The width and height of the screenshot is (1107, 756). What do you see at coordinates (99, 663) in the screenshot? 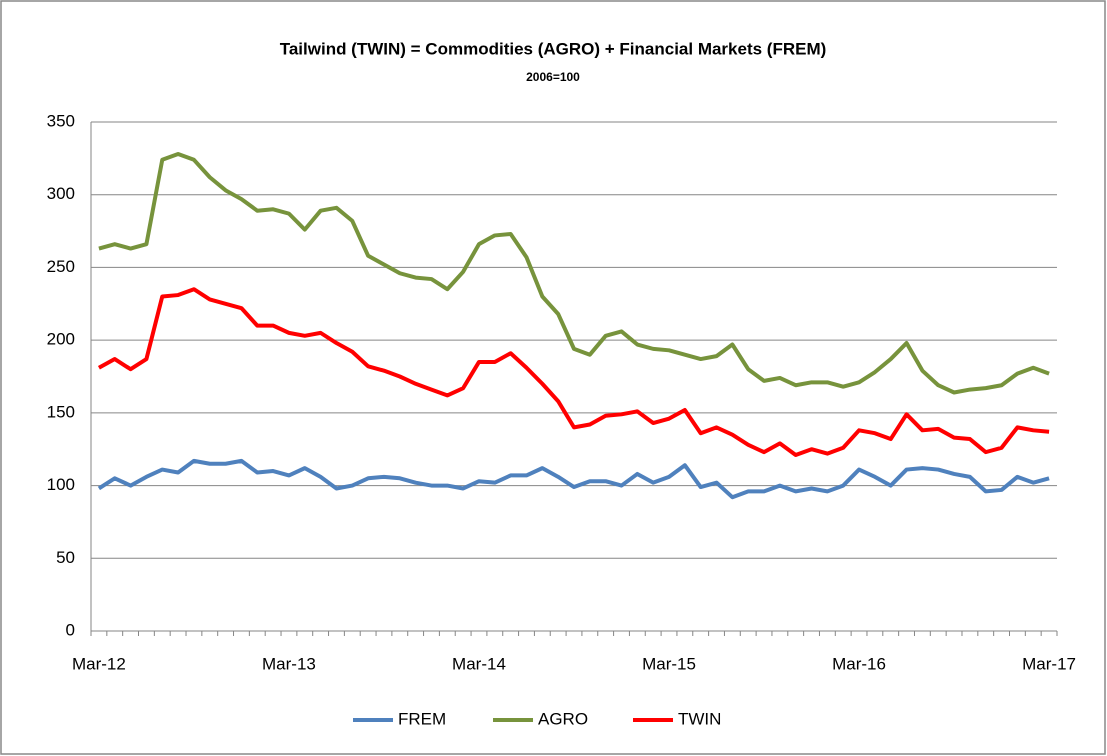
I see `x-tick-label: Mar-12` at bounding box center [99, 663].